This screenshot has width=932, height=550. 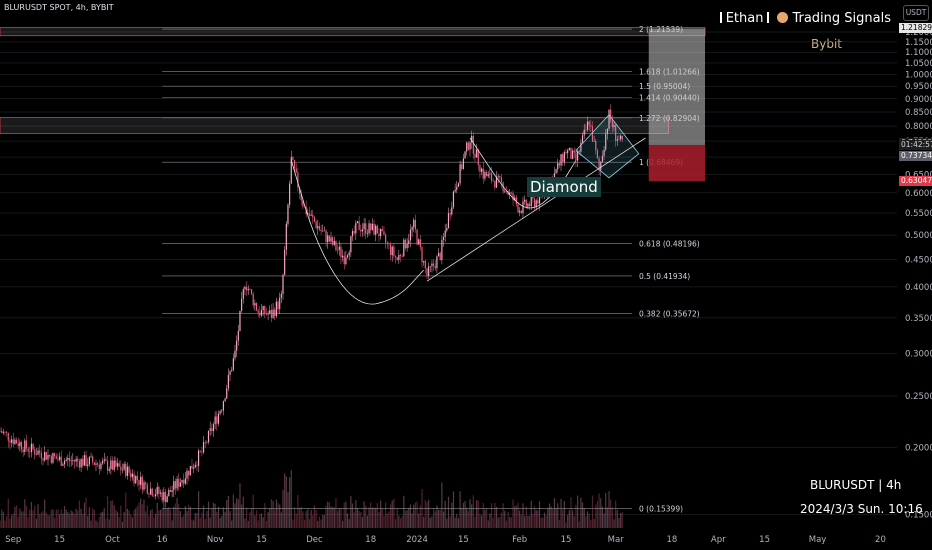 I want to click on price-label: 0.63047, so click(x=915, y=181).